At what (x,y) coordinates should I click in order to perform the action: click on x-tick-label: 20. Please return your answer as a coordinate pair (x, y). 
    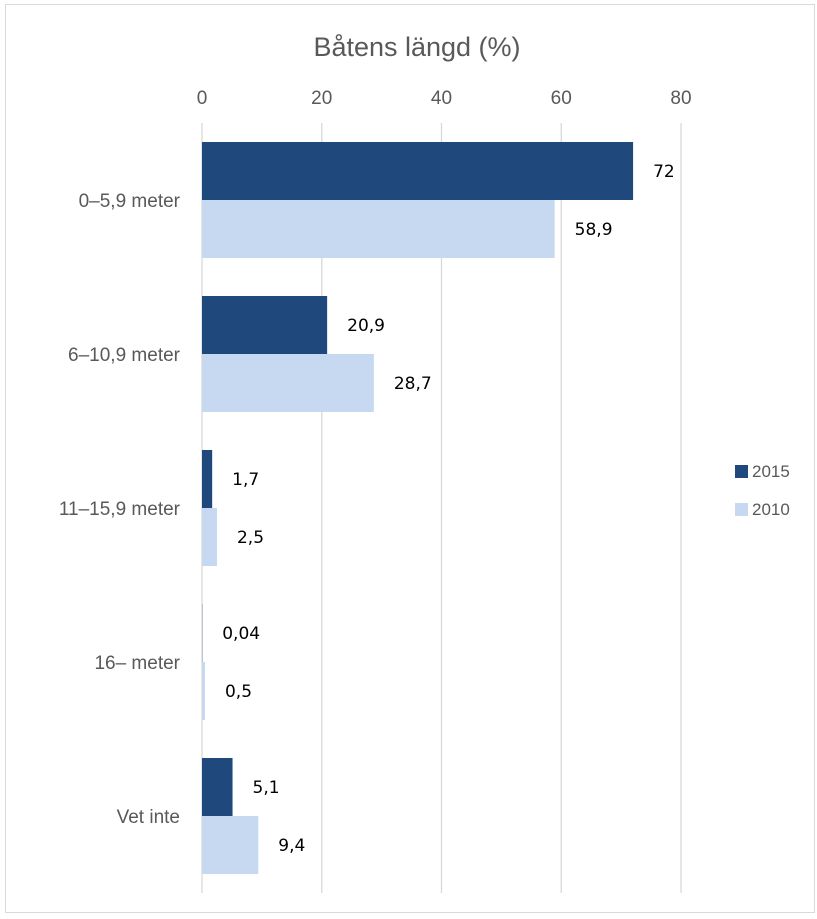
    Looking at the image, I should click on (321, 98).